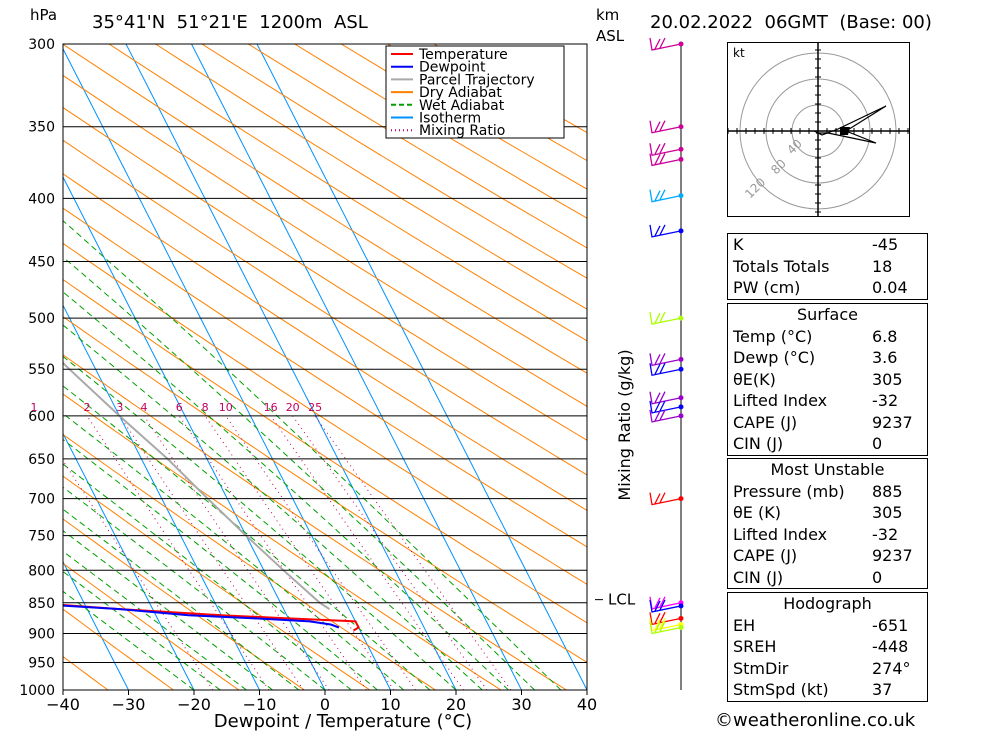  I want to click on copyright-link: ©weatheronline.co.uk, so click(815, 720).